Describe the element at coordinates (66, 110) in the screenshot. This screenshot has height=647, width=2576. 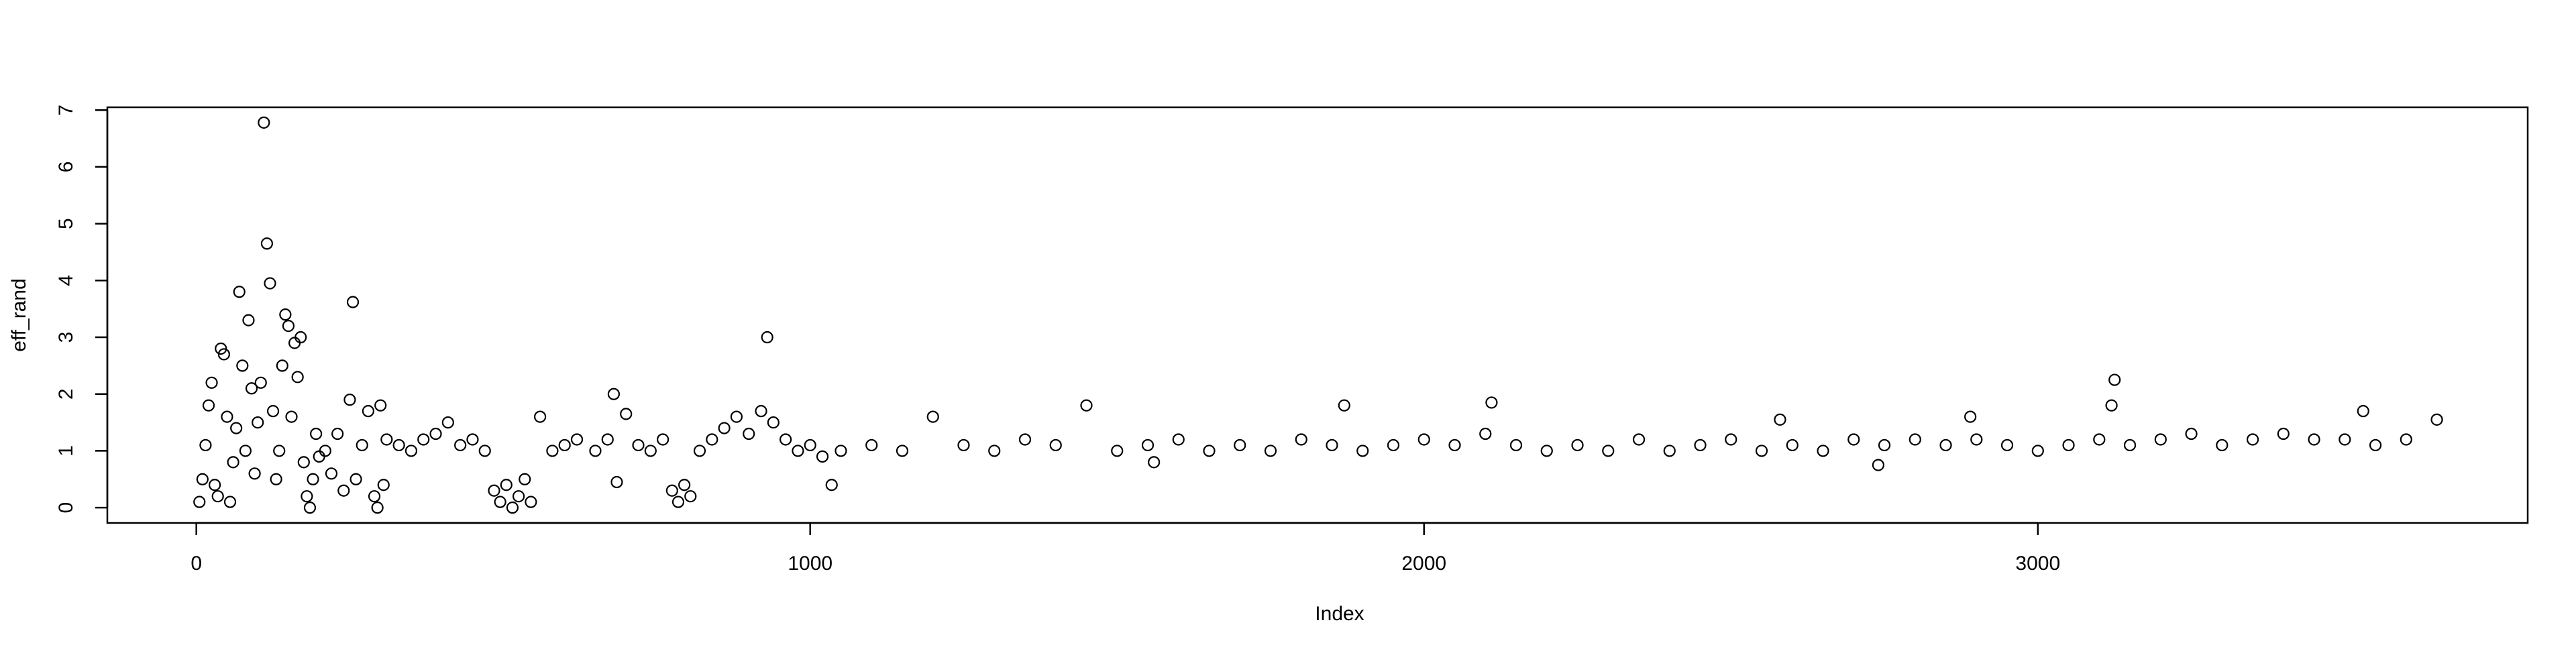
I see `y-tick-label: 7` at that location.